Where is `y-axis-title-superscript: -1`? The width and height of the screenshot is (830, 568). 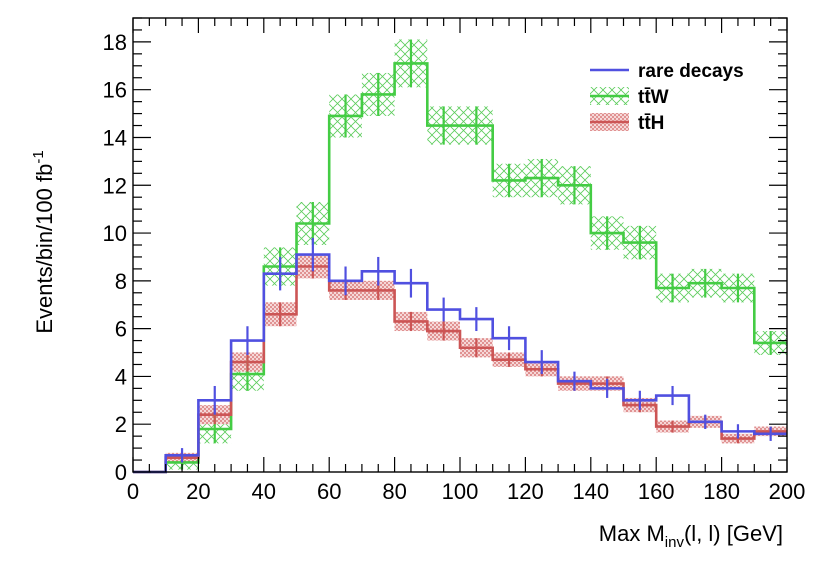
y-axis-title-superscript: -1 is located at coordinates (38, 156).